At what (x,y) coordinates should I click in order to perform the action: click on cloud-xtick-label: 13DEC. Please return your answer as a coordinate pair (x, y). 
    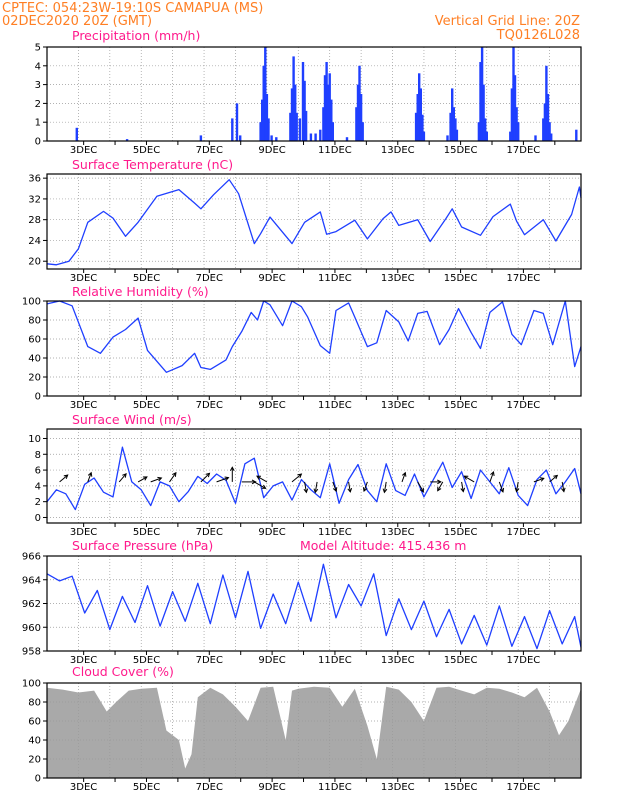
    Looking at the image, I should click on (398, 787).